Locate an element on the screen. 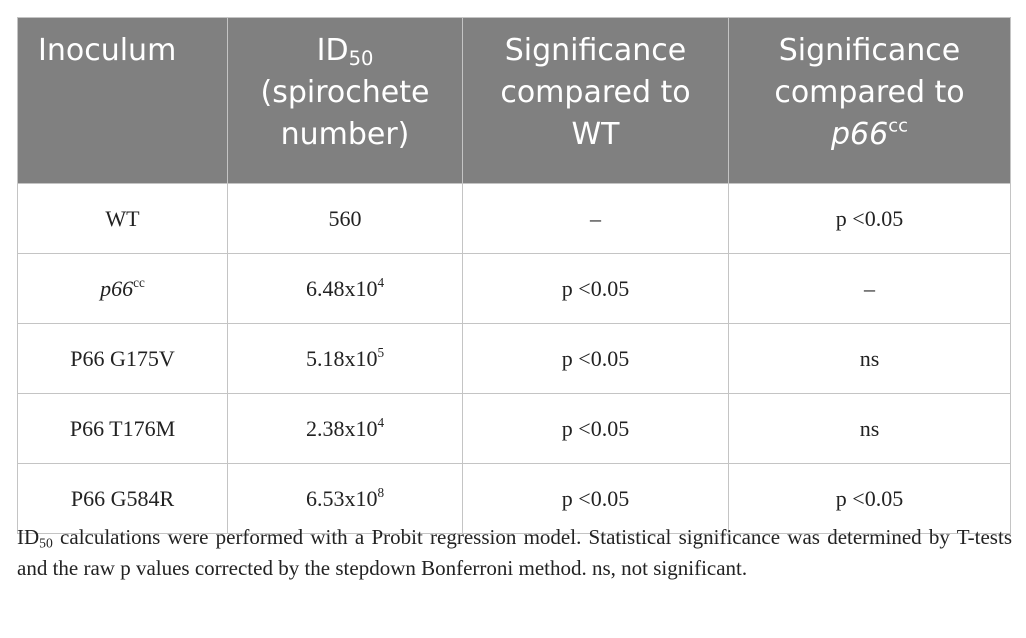 This screenshot has height=638, width=1026. table-row: P66 T176M 2.38x104 p <0.05 ns is located at coordinates (514, 428).